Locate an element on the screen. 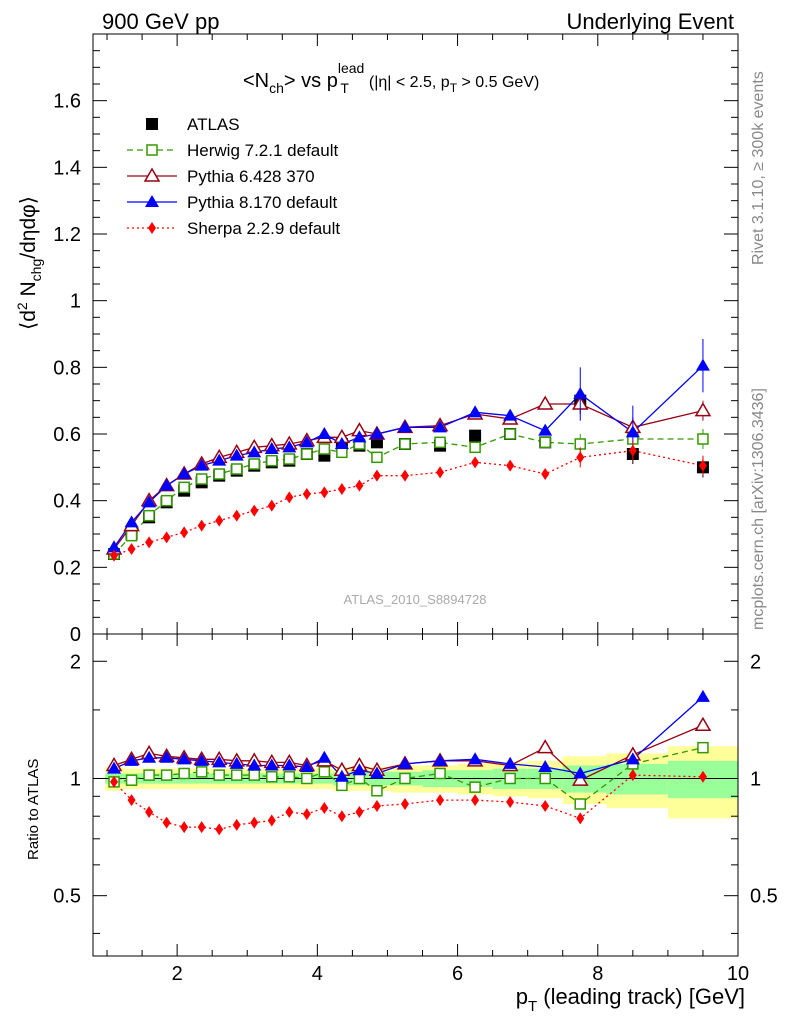 The image size is (786, 1024). legend-label-pythia-6-428-370: Pythia 6.428 370 is located at coordinates (251, 176).